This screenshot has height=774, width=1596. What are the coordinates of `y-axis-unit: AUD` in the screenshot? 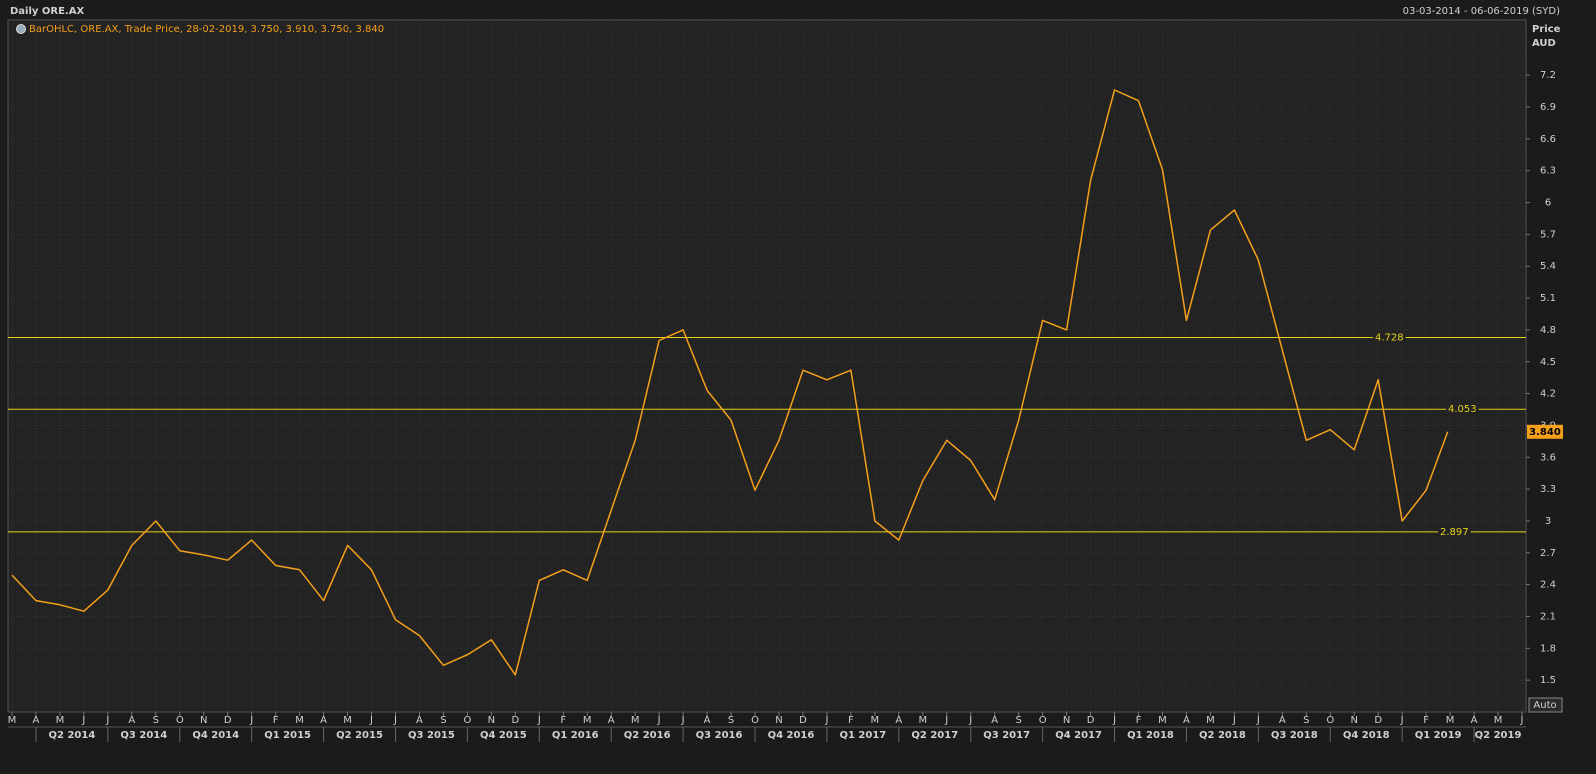 It's located at (1544, 43).